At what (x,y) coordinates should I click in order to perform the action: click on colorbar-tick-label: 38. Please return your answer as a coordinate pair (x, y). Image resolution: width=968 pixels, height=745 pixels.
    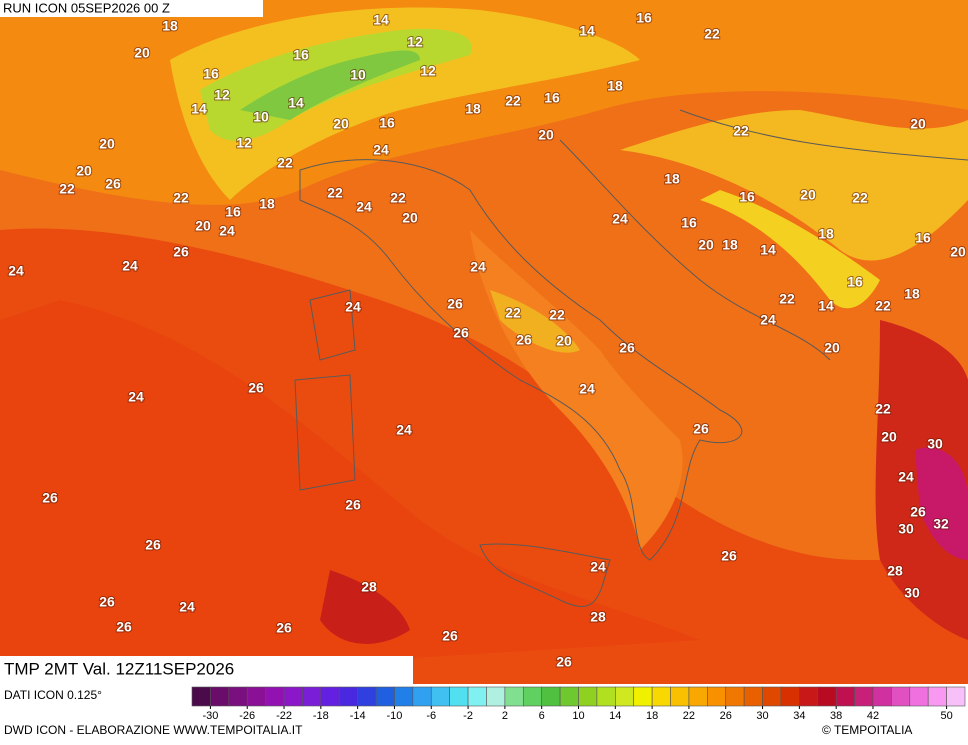
    Looking at the image, I should click on (836, 716).